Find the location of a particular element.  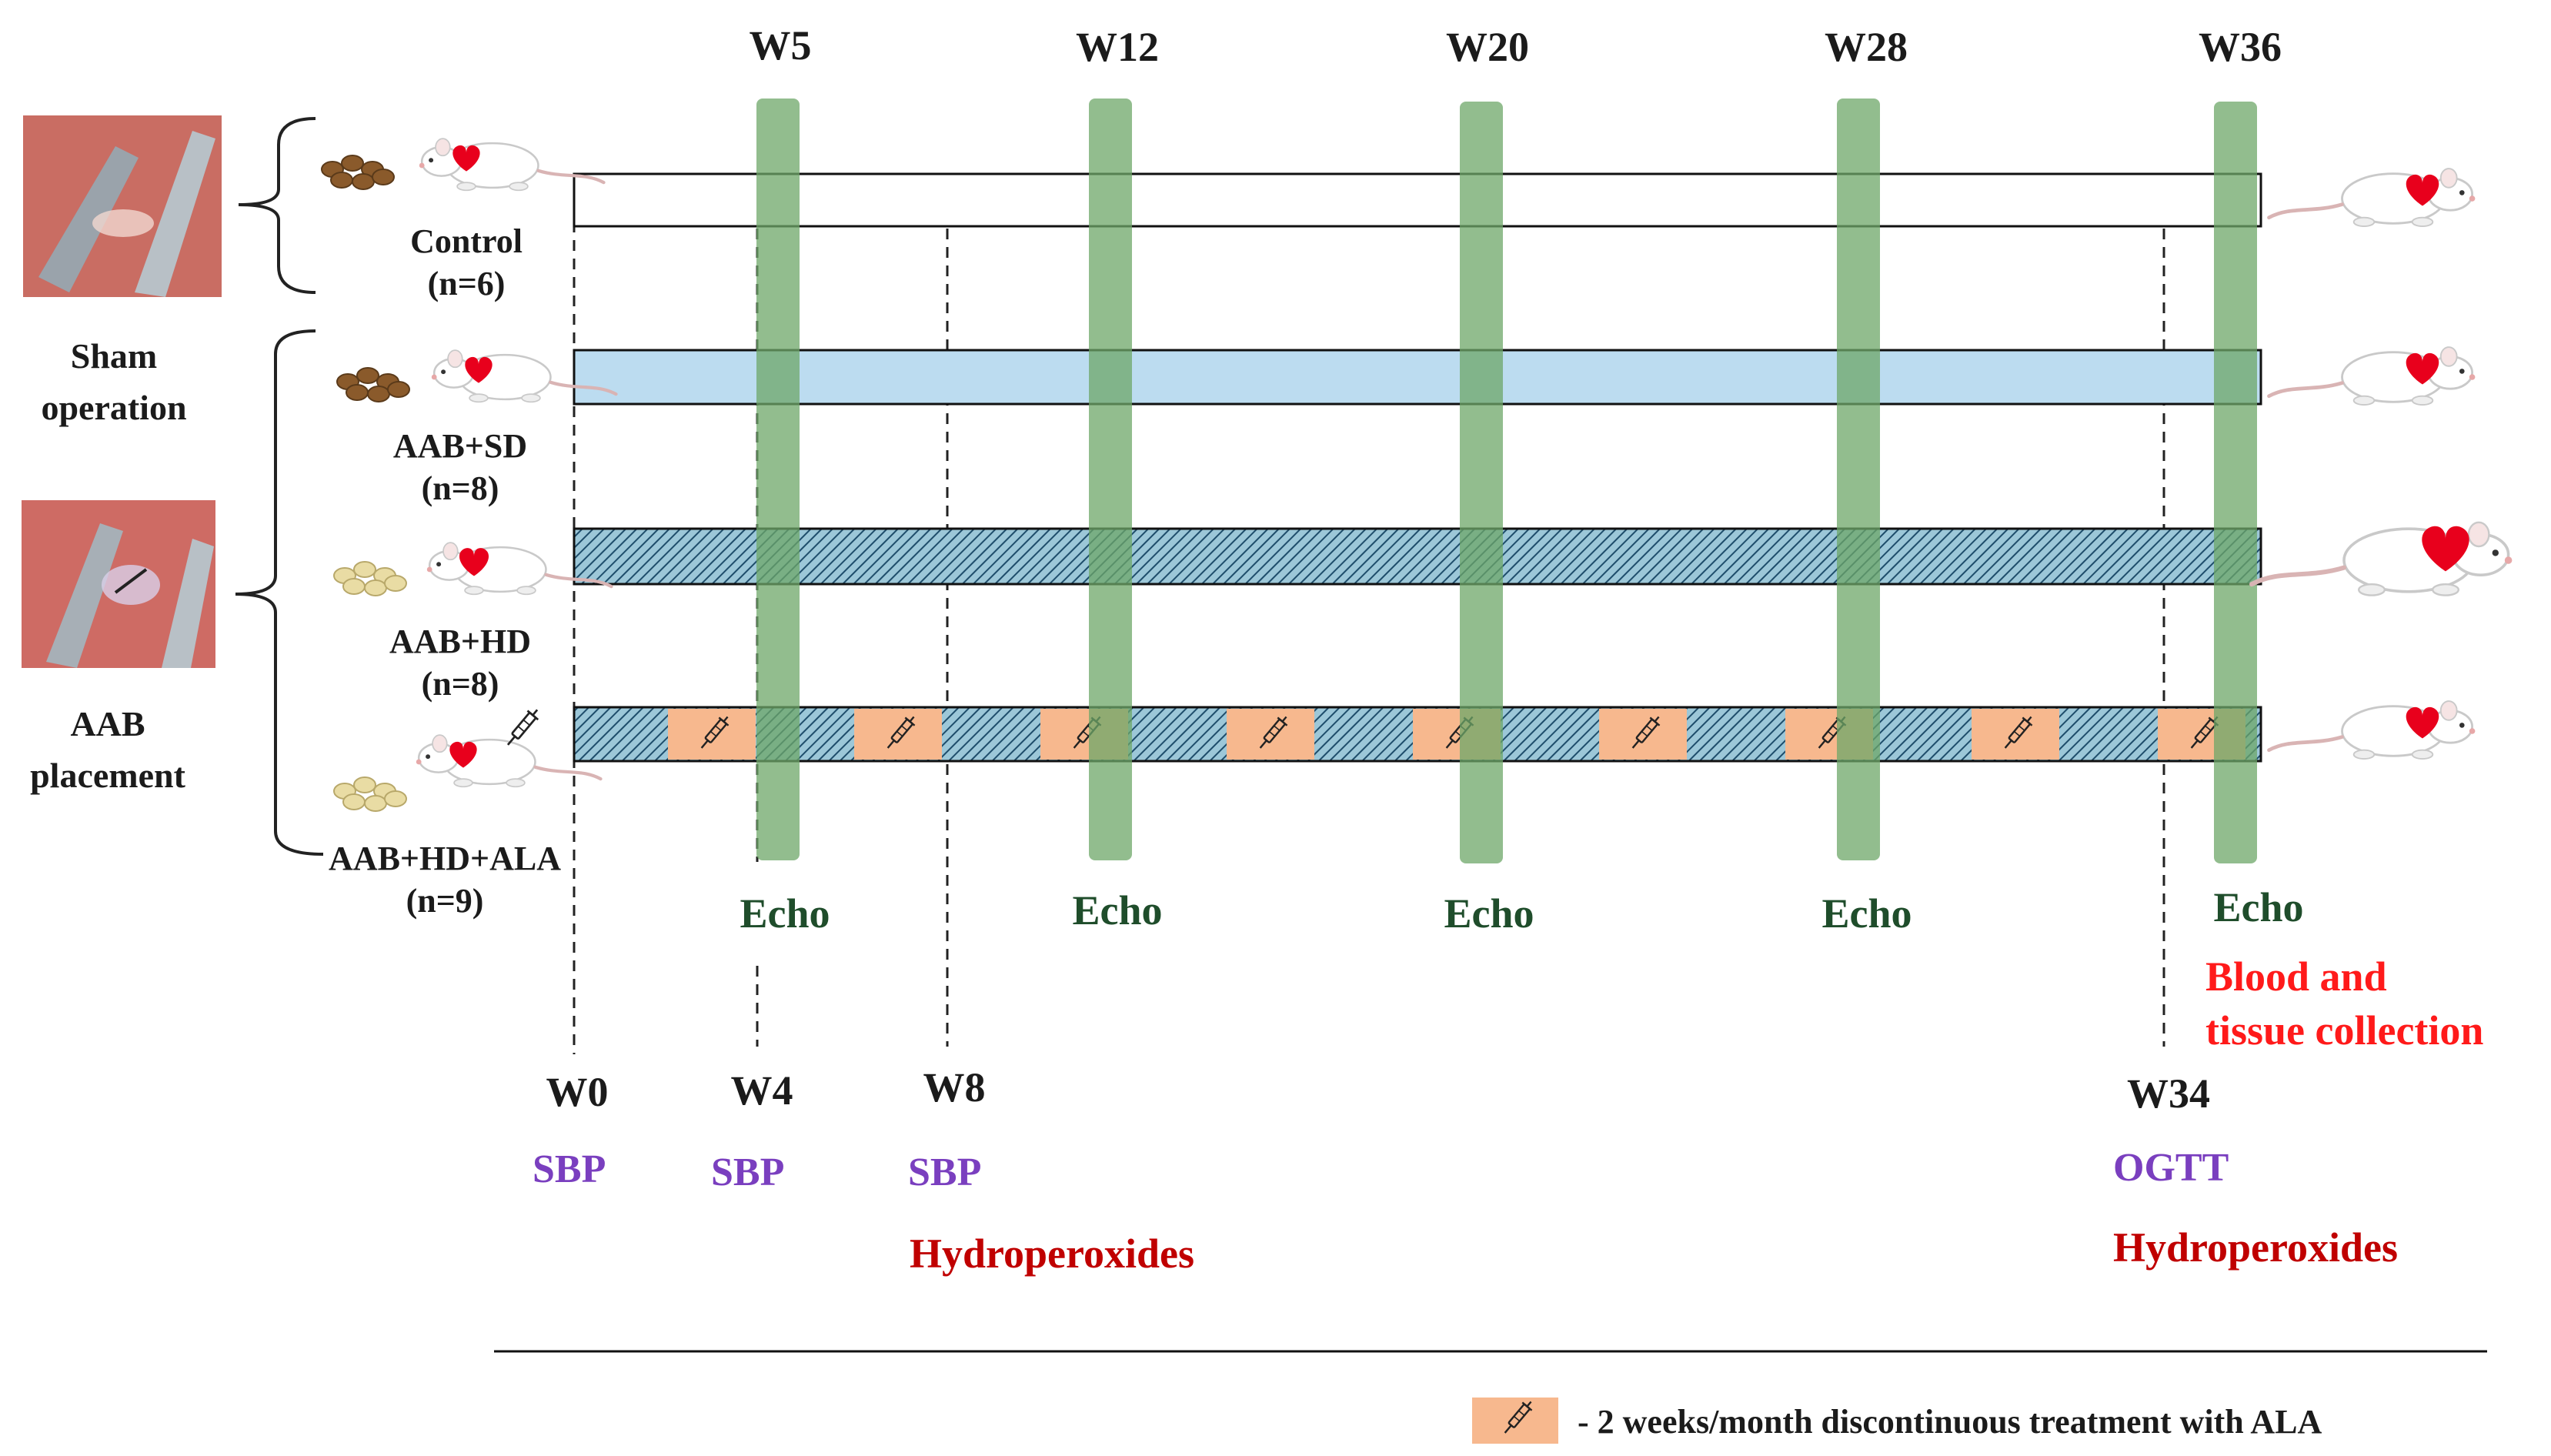

braces is located at coordinates (279, 487).